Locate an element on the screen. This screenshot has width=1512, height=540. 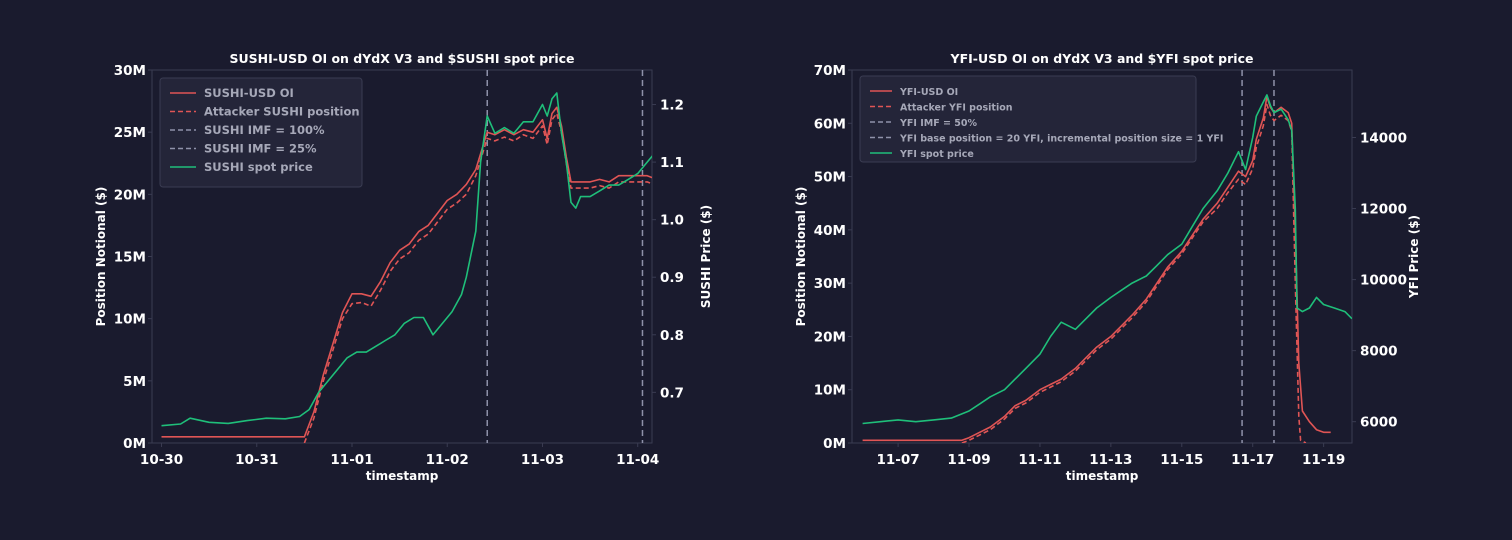
y2-tick-label: 1.0 is located at coordinates (672, 221).